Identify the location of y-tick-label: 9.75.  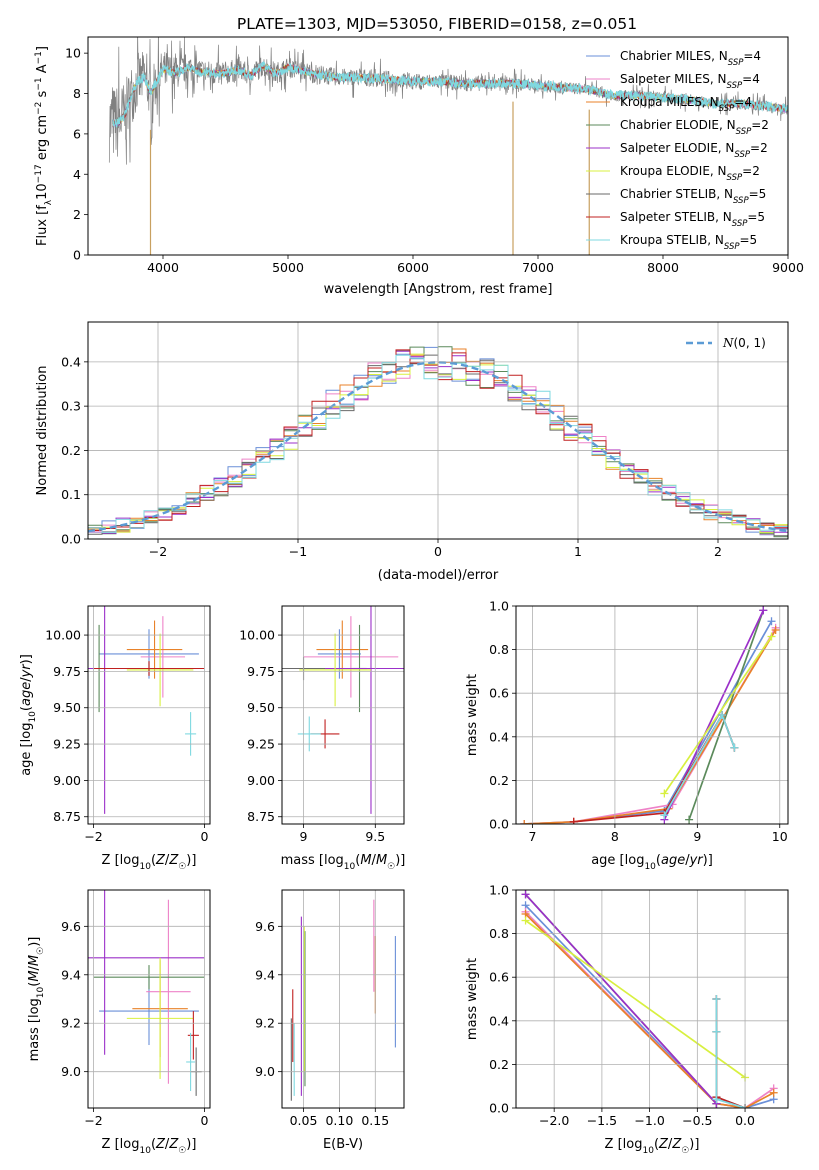
(67, 671).